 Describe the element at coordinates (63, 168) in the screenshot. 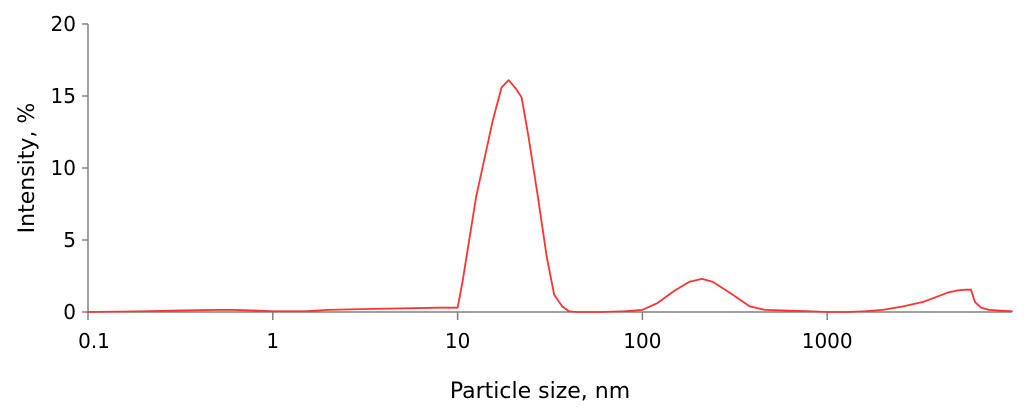

I see `y-tick-label: 10` at that location.